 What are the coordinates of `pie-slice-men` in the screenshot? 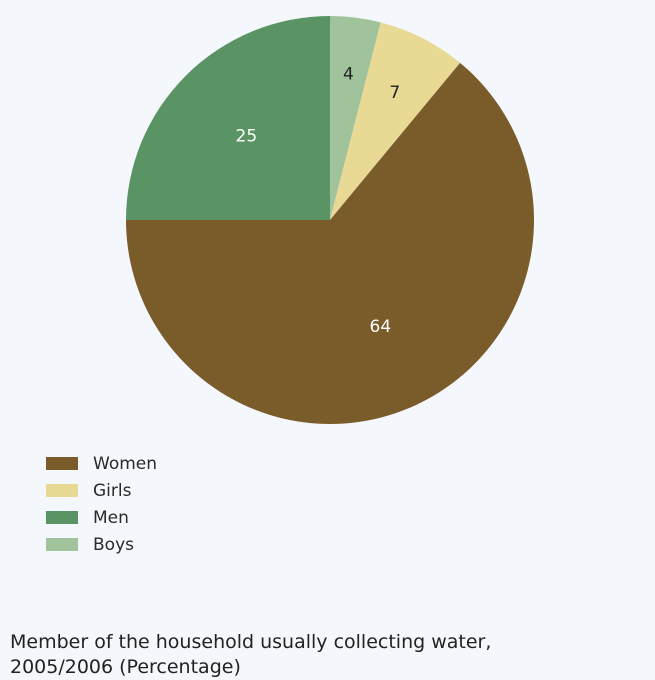 It's located at (228, 118).